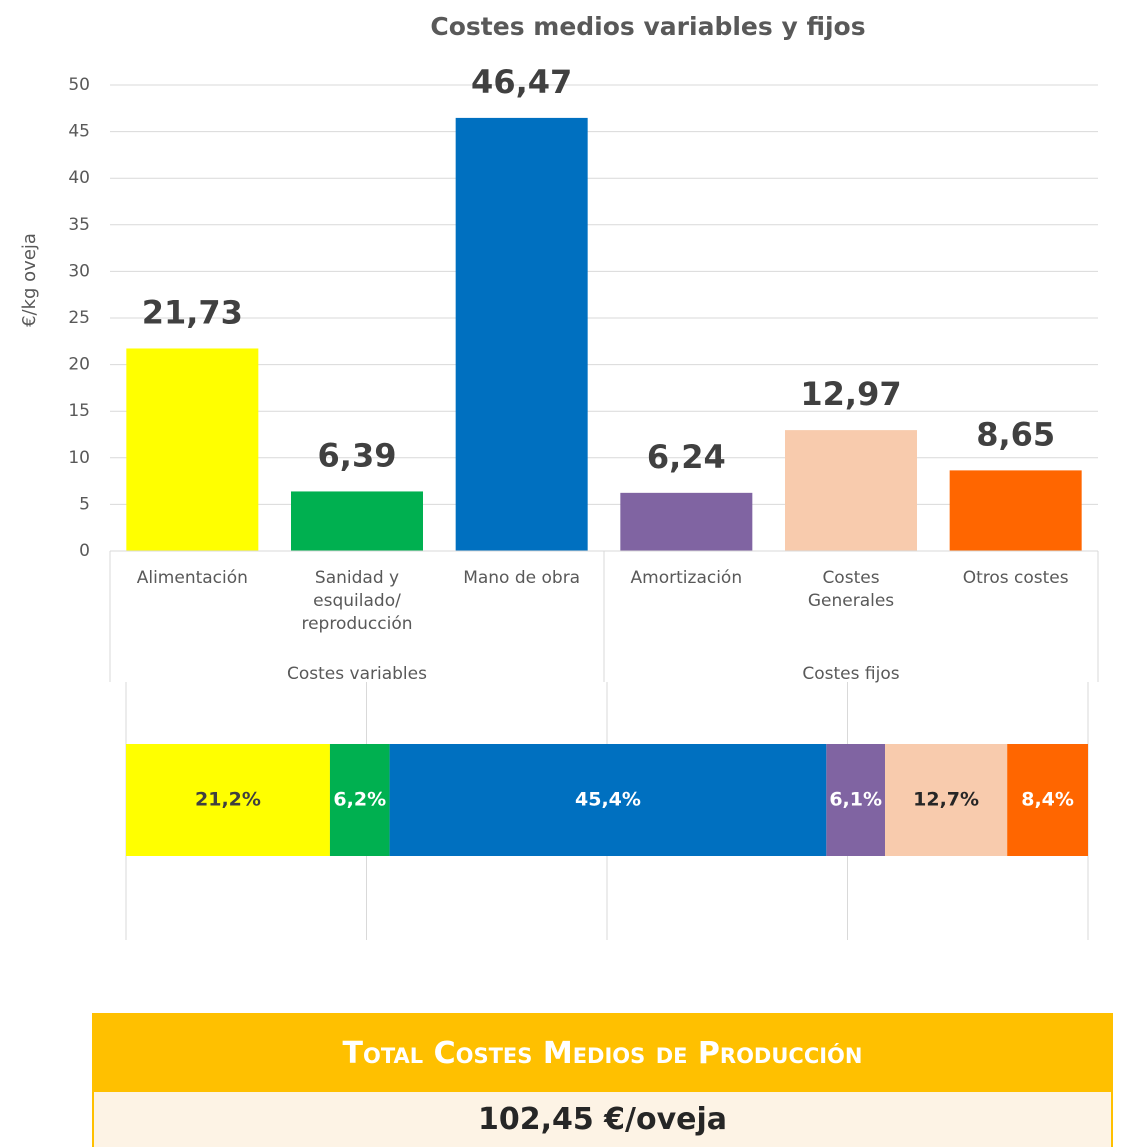 This screenshot has width=1132, height=1147. Describe the element at coordinates (851, 589) in the screenshot. I see `x-tick-label: Costes Generales` at that location.